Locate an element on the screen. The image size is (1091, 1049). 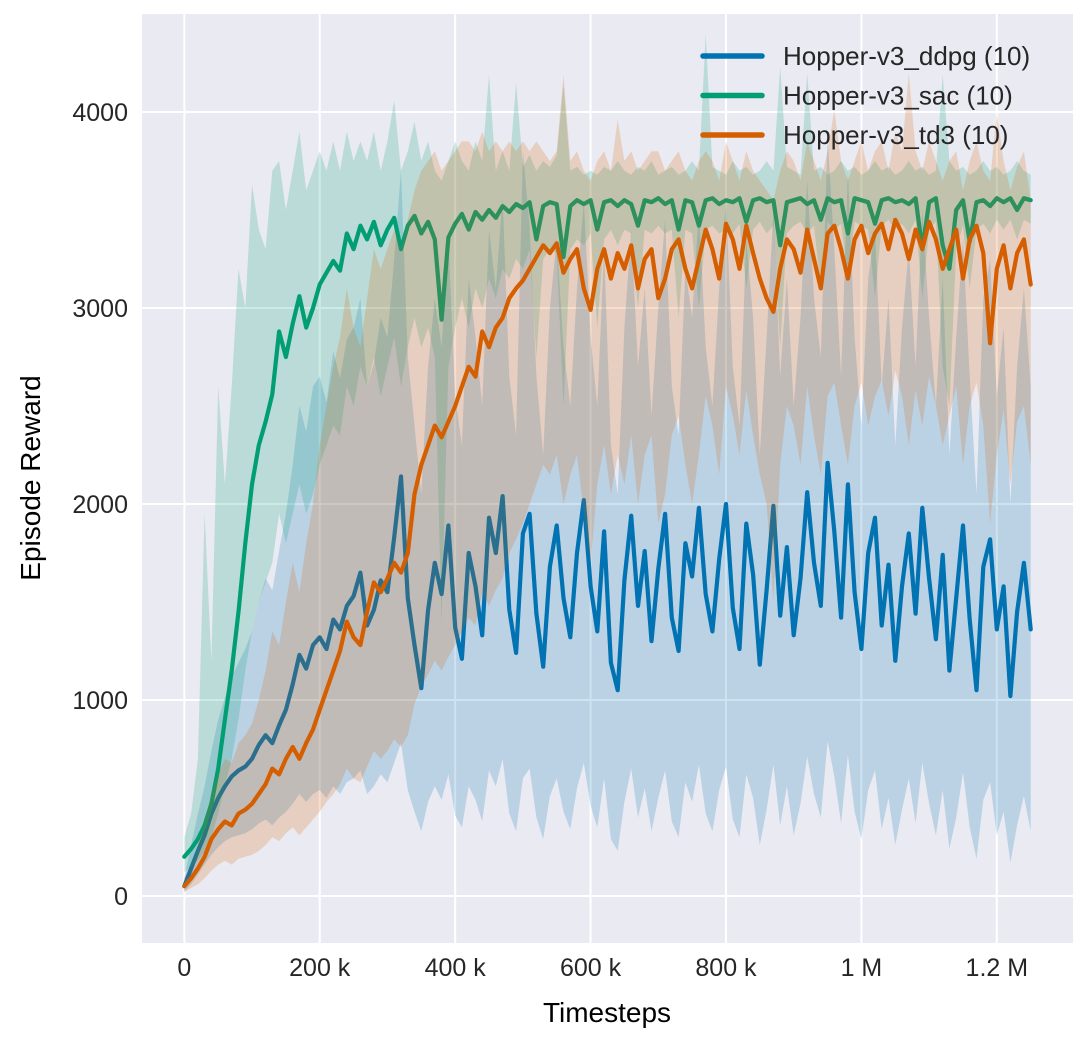
legend-label-hopper-v3-td3-10: Hopper-v3_td3 (10) is located at coordinates (895, 135).